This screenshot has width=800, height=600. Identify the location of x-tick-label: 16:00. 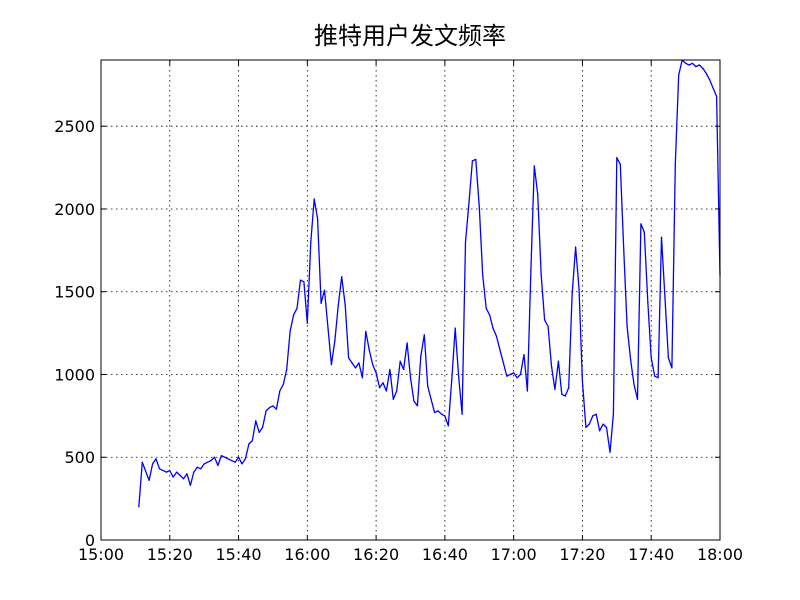
(307, 554).